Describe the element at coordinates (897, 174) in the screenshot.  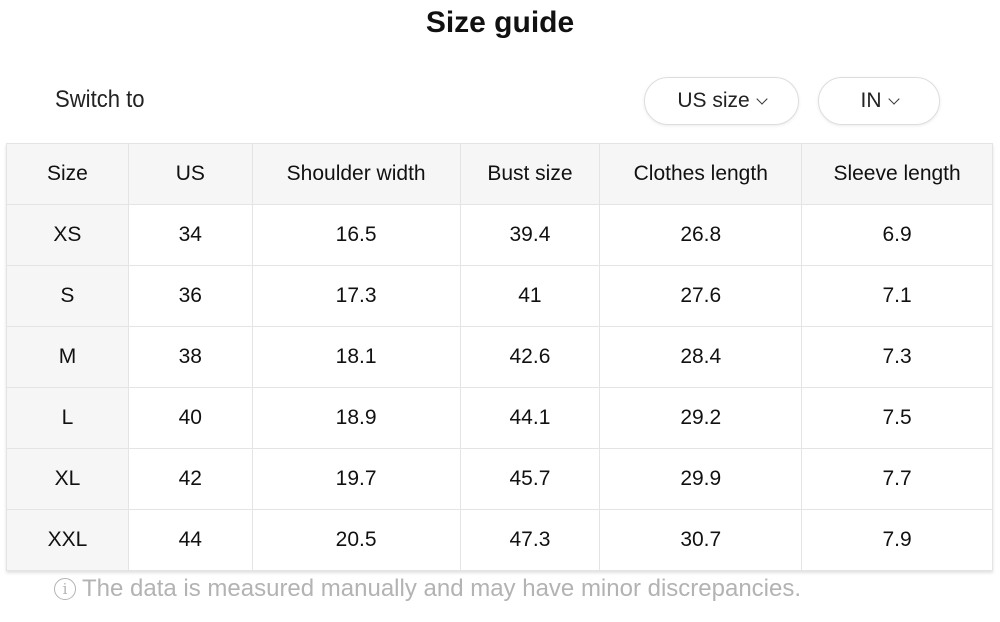
I see `column-header: Sleeve length` at that location.